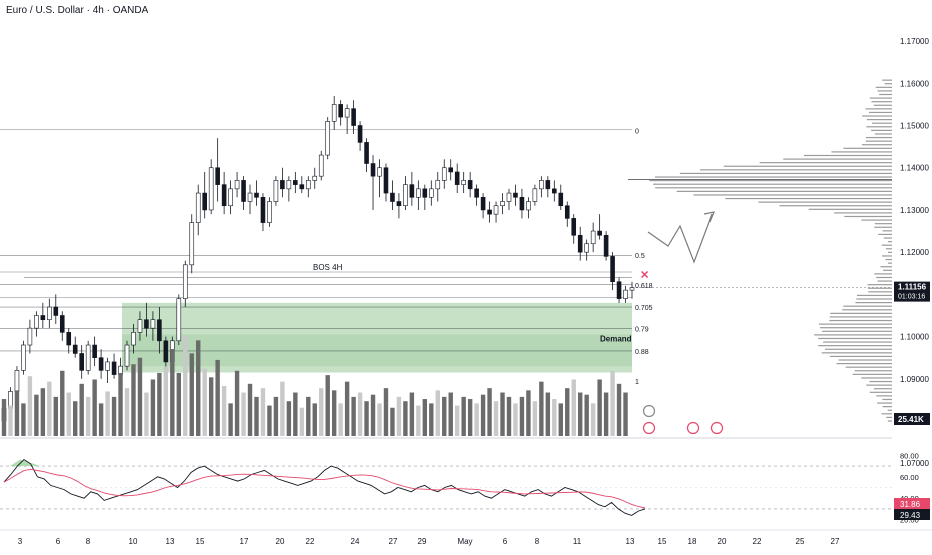 This screenshot has height=555, width=932. Describe the element at coordinates (422, 541) in the screenshot. I see `x-tick-label: 29` at that location.